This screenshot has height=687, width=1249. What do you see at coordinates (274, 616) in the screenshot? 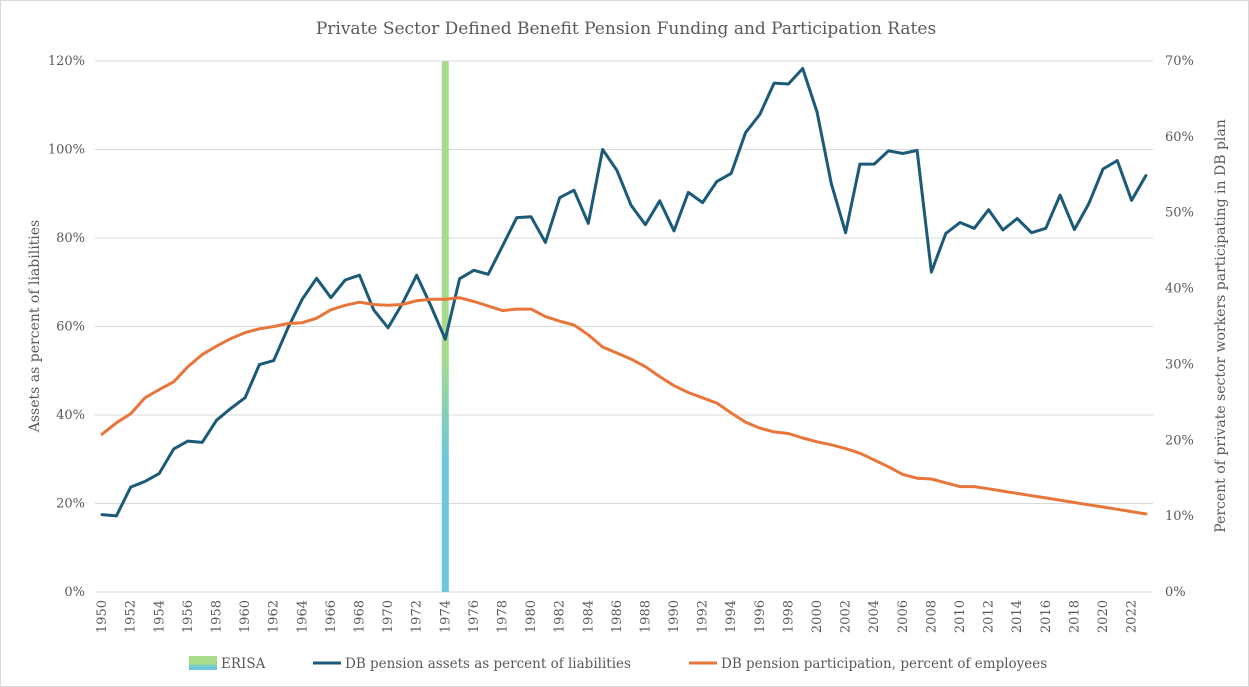
I see `x-tick-label: 1962` at bounding box center [274, 616].